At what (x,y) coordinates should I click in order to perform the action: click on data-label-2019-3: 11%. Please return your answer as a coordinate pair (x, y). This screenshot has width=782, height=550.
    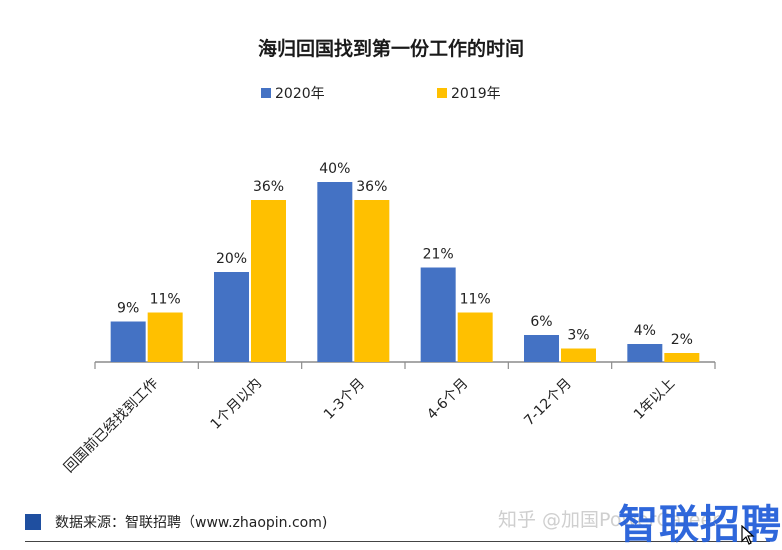
    Looking at the image, I should click on (475, 300).